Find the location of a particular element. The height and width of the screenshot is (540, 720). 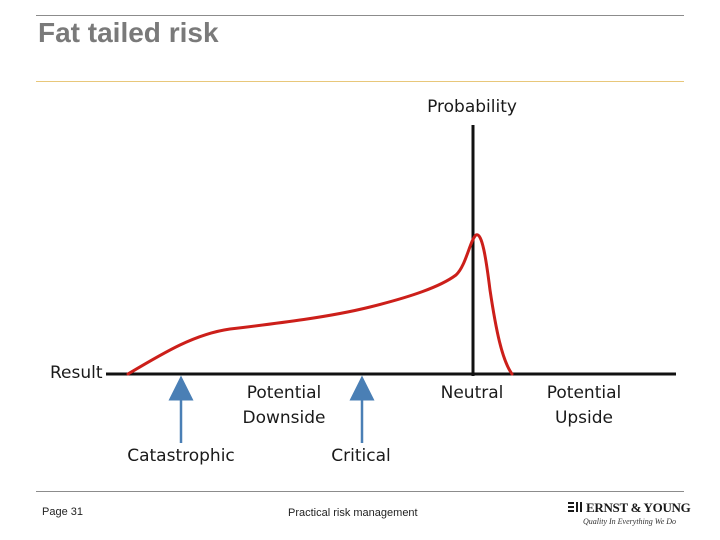

result-label: Result is located at coordinates (76, 373).